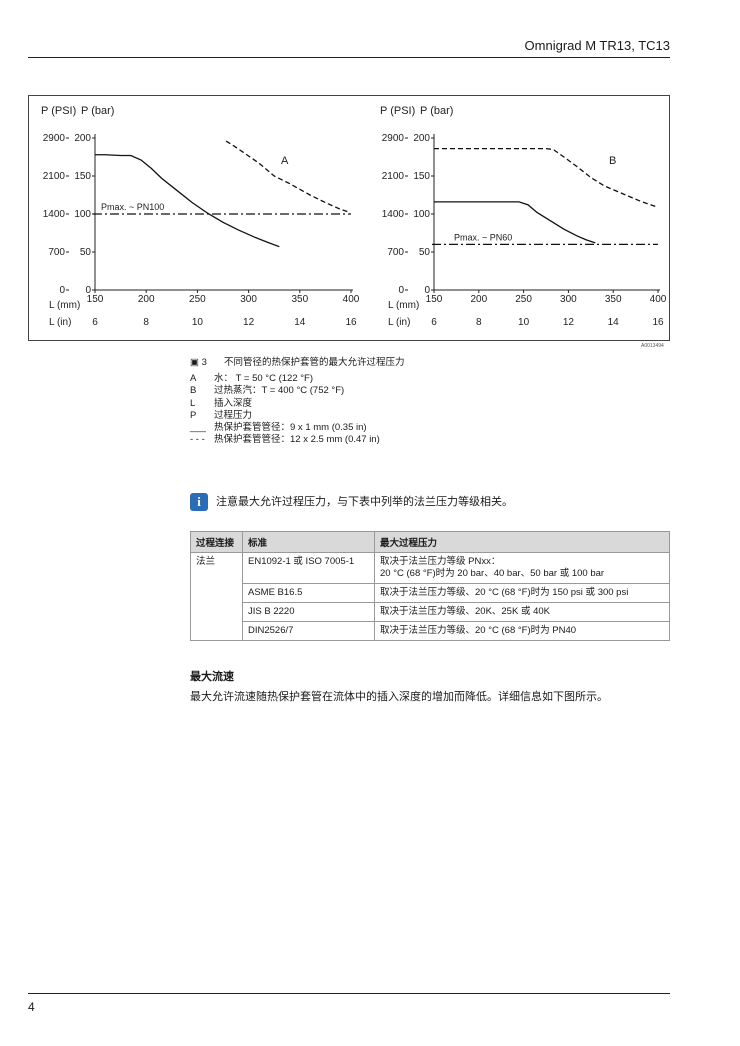 The width and height of the screenshot is (740, 1046). What do you see at coordinates (193, 378) in the screenshot?
I see `legend-key: A` at bounding box center [193, 378].